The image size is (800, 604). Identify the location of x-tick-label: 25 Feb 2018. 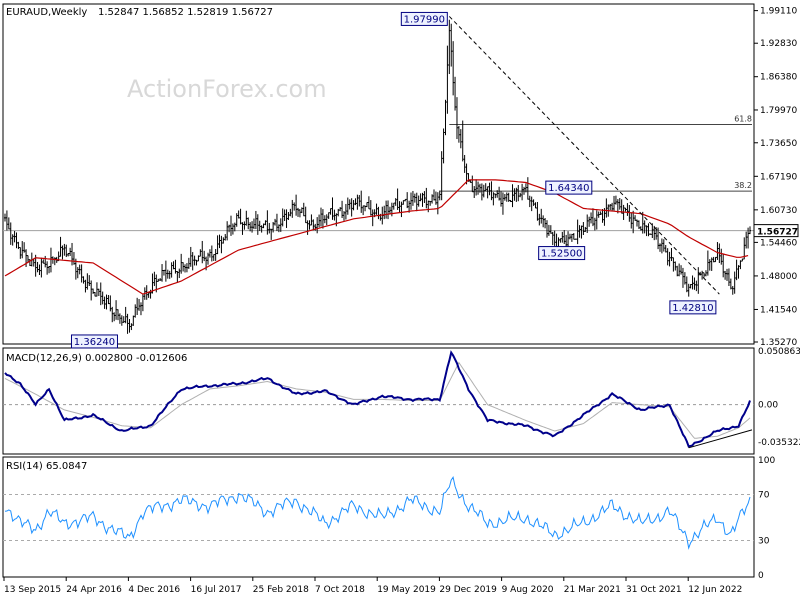
(281, 590).